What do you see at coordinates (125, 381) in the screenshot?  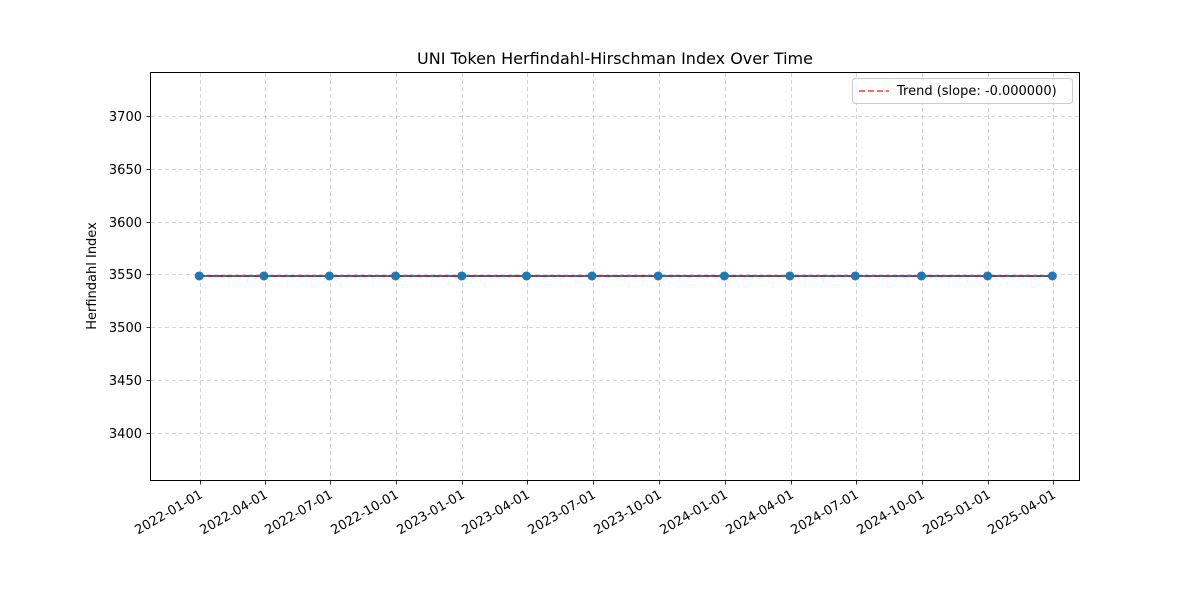 I see `y-tick-label: 3450` at bounding box center [125, 381].